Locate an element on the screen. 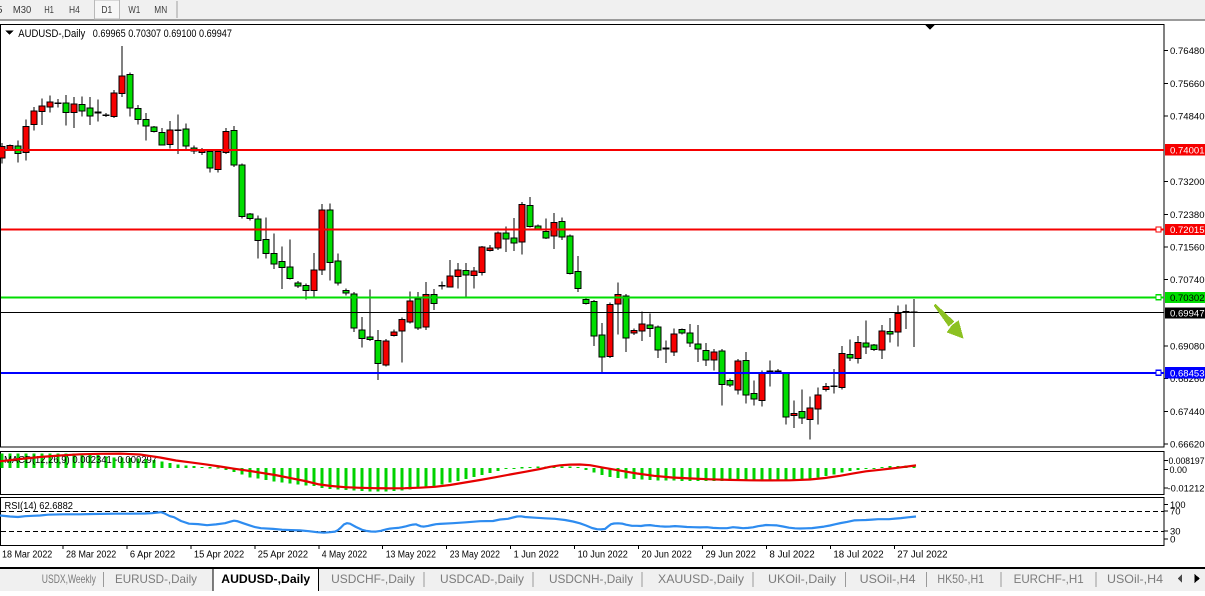 This screenshot has height=596, width=1205. svg-text: 4 May 2022 is located at coordinates (345, 555).